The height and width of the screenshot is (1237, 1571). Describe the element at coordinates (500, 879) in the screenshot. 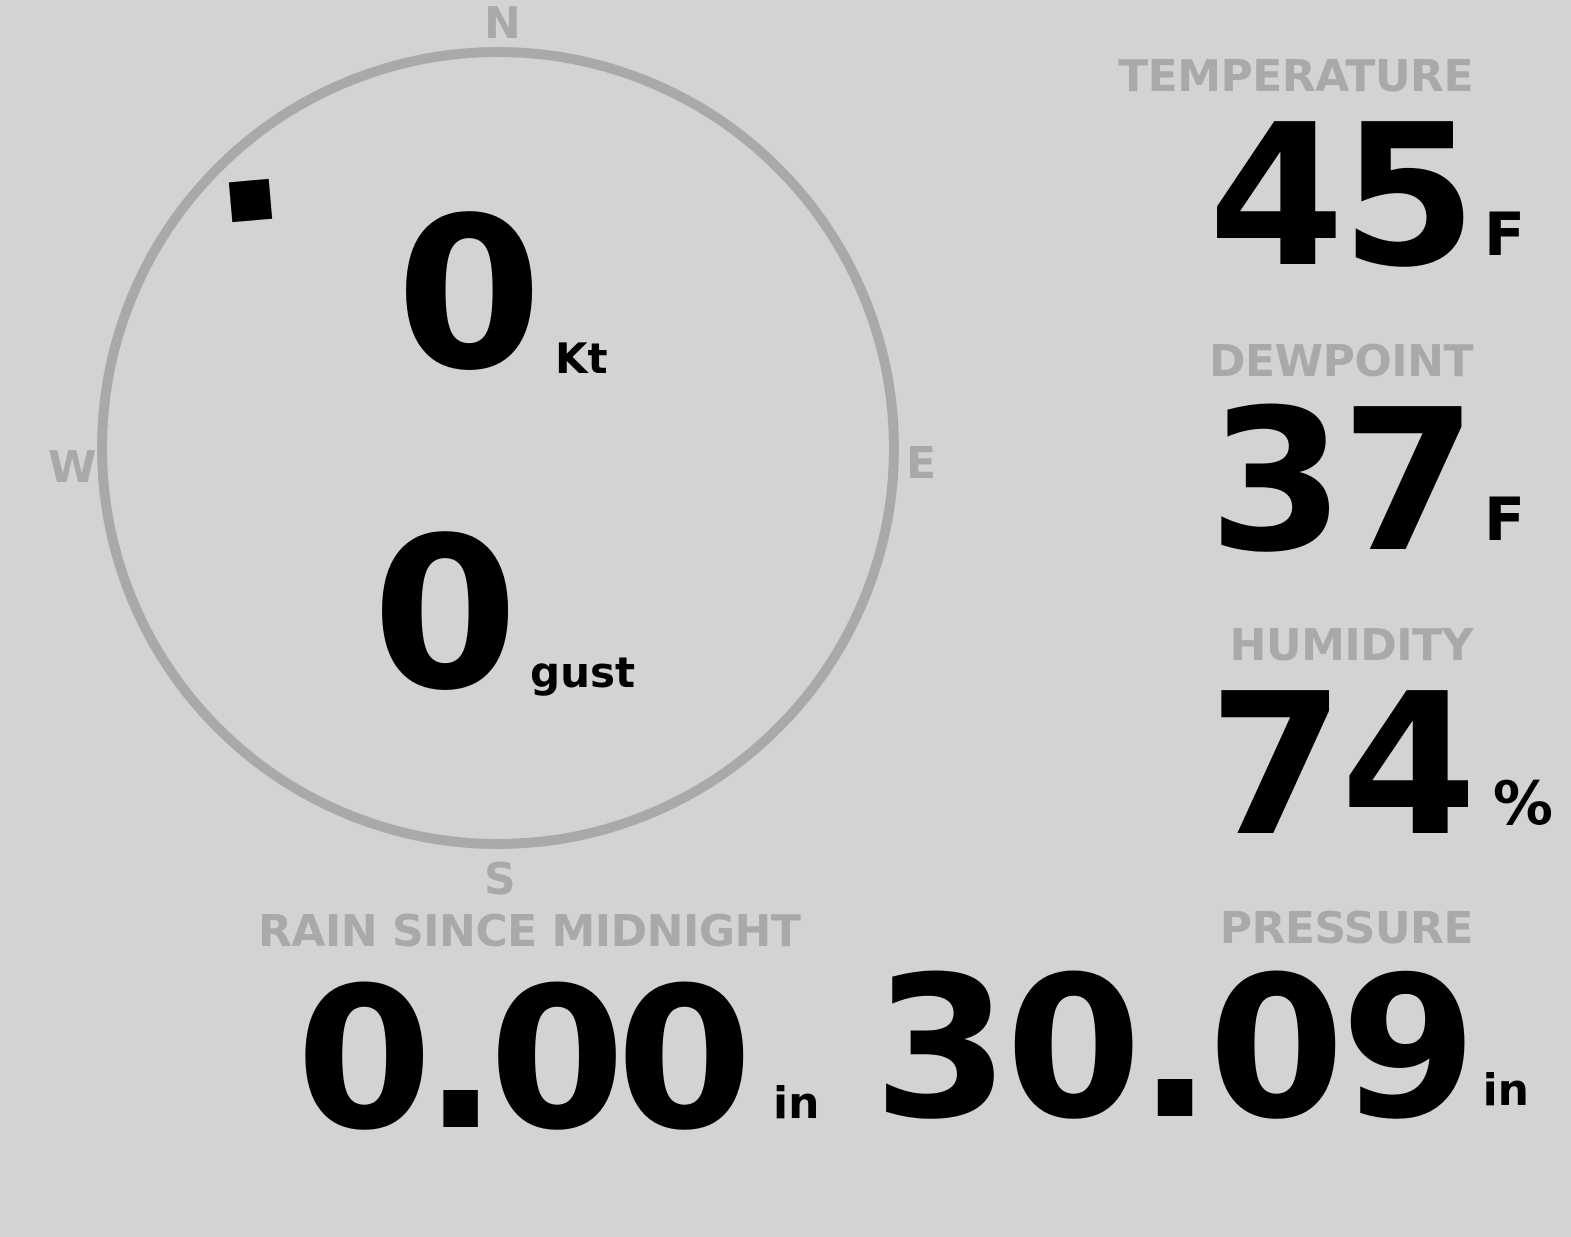

I see `compass-south-label: S` at that location.